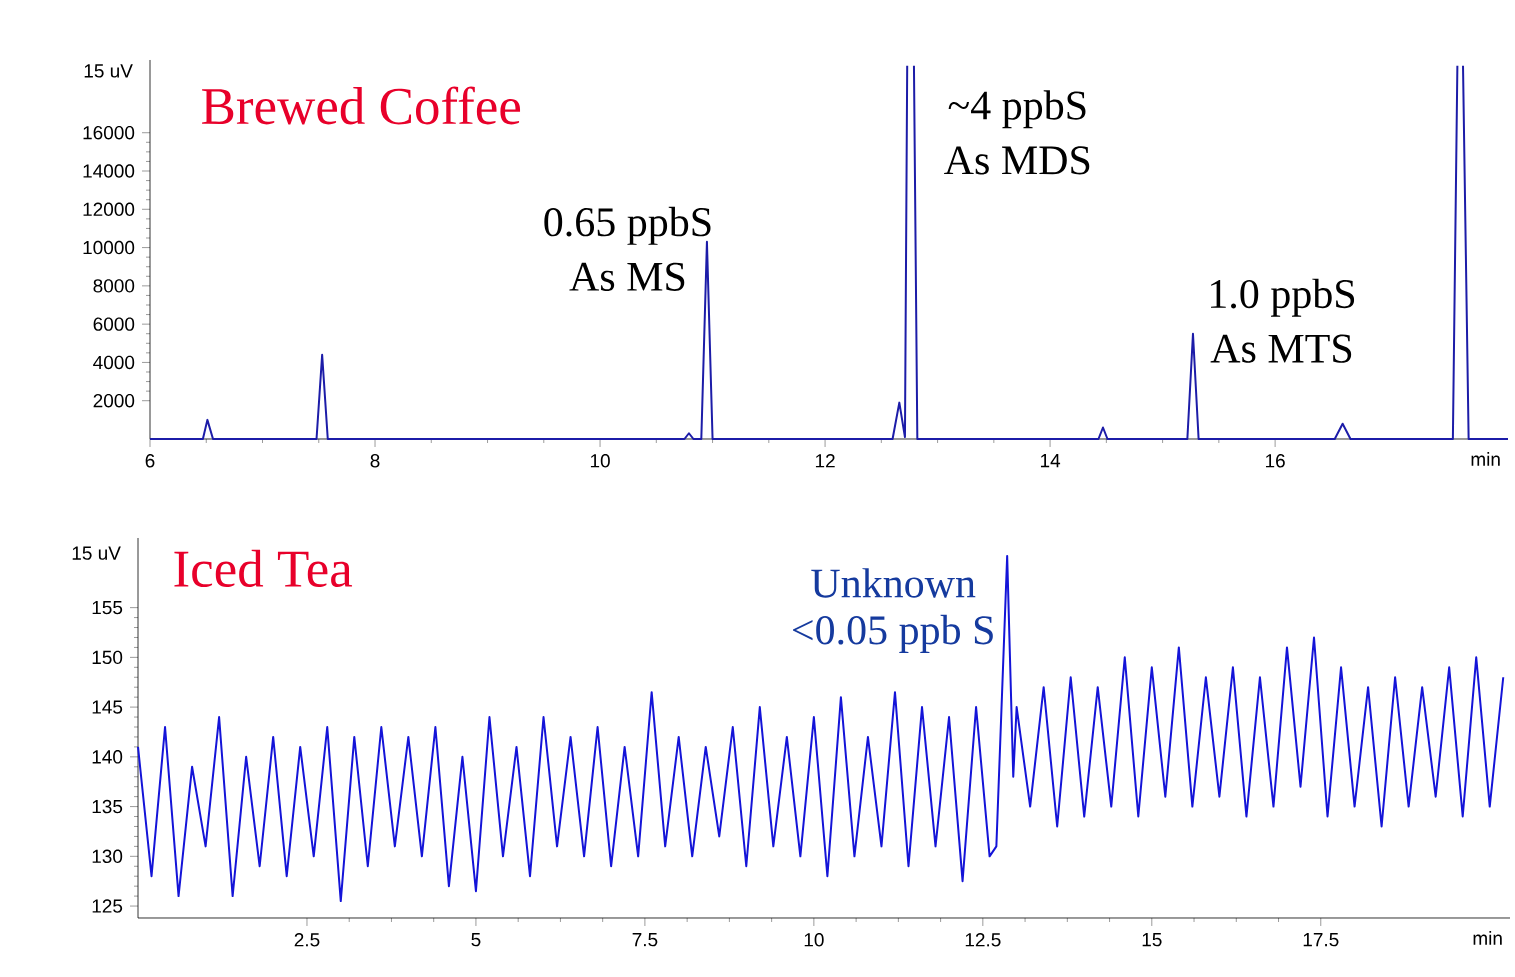 The height and width of the screenshot is (977, 1515). I want to click on annotation: <0.05 ppb S, so click(893, 633).